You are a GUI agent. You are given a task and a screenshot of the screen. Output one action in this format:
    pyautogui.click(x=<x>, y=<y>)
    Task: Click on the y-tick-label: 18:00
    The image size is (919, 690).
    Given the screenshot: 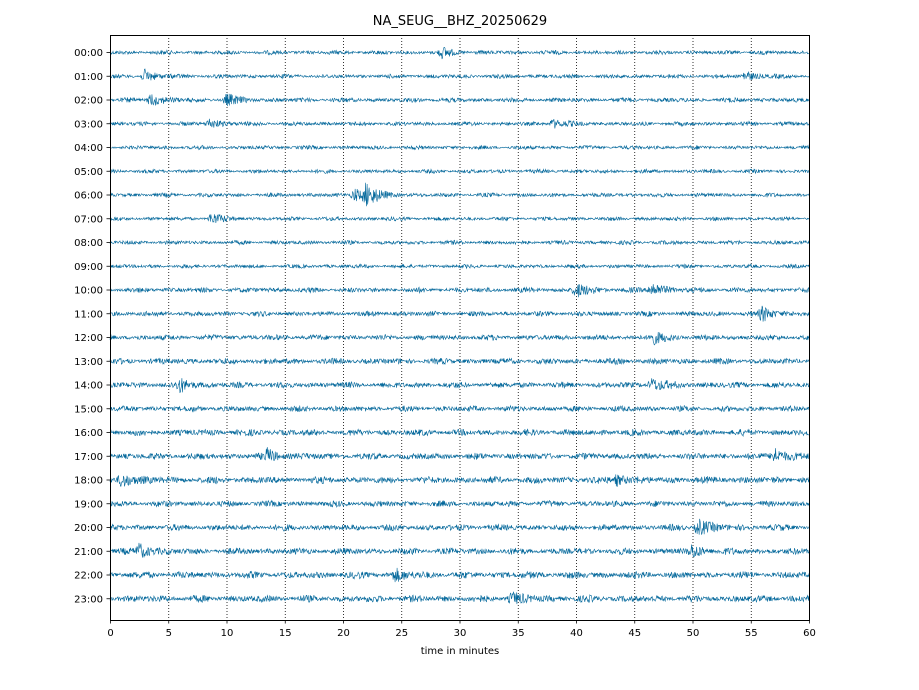 What is the action you would take?
    pyautogui.click(x=88, y=481)
    